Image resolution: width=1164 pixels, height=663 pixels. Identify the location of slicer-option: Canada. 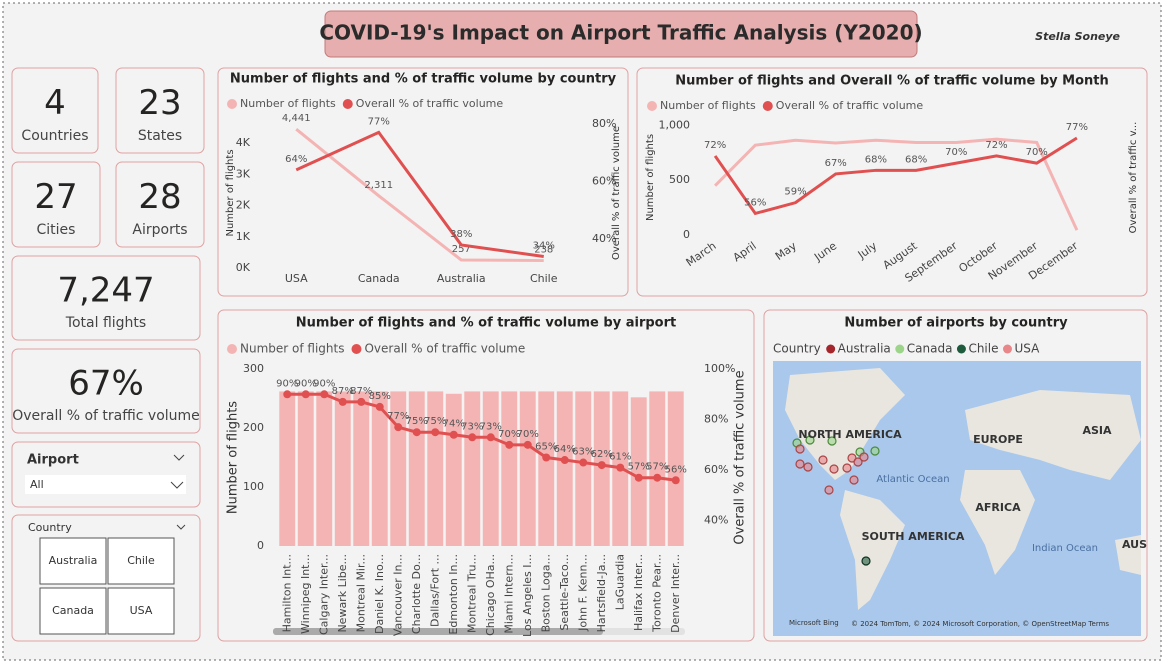
(73, 610).